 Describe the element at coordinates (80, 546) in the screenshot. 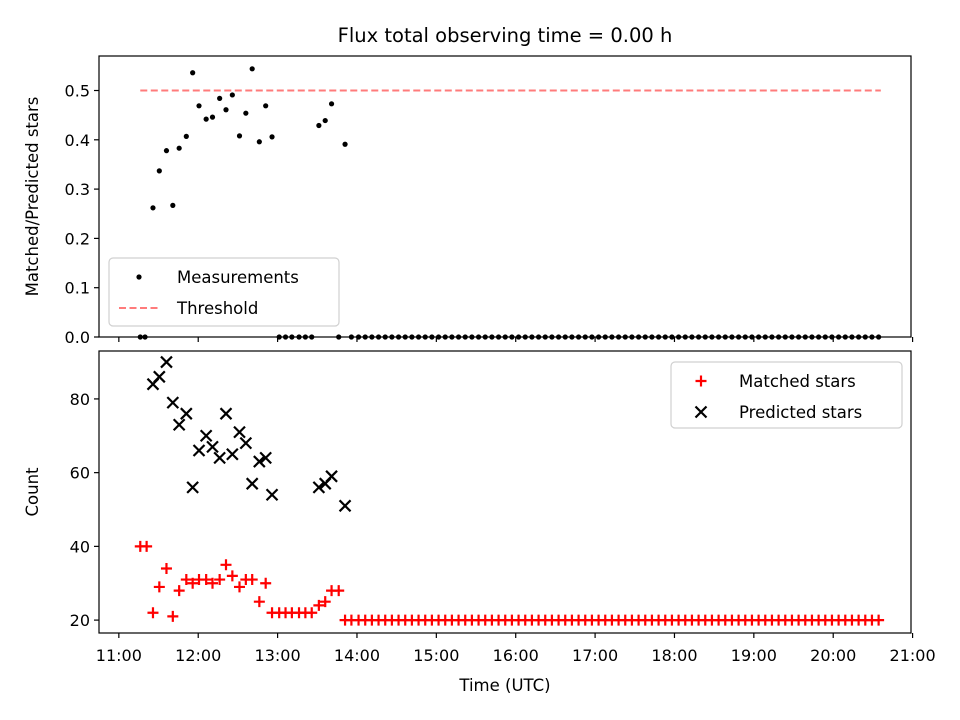

I see `y-tick-label: 40` at that location.